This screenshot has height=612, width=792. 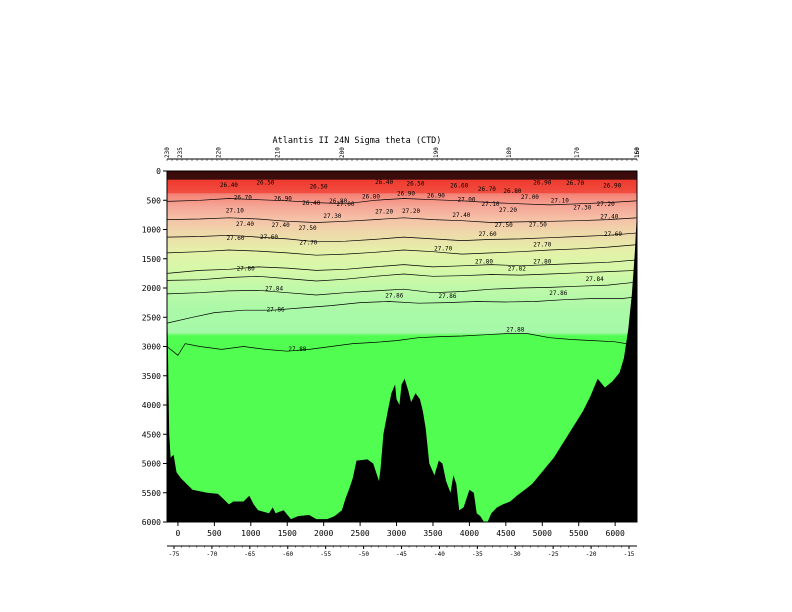 What do you see at coordinates (249, 554) in the screenshot?
I see `longitude-tick-label: -65` at bounding box center [249, 554].